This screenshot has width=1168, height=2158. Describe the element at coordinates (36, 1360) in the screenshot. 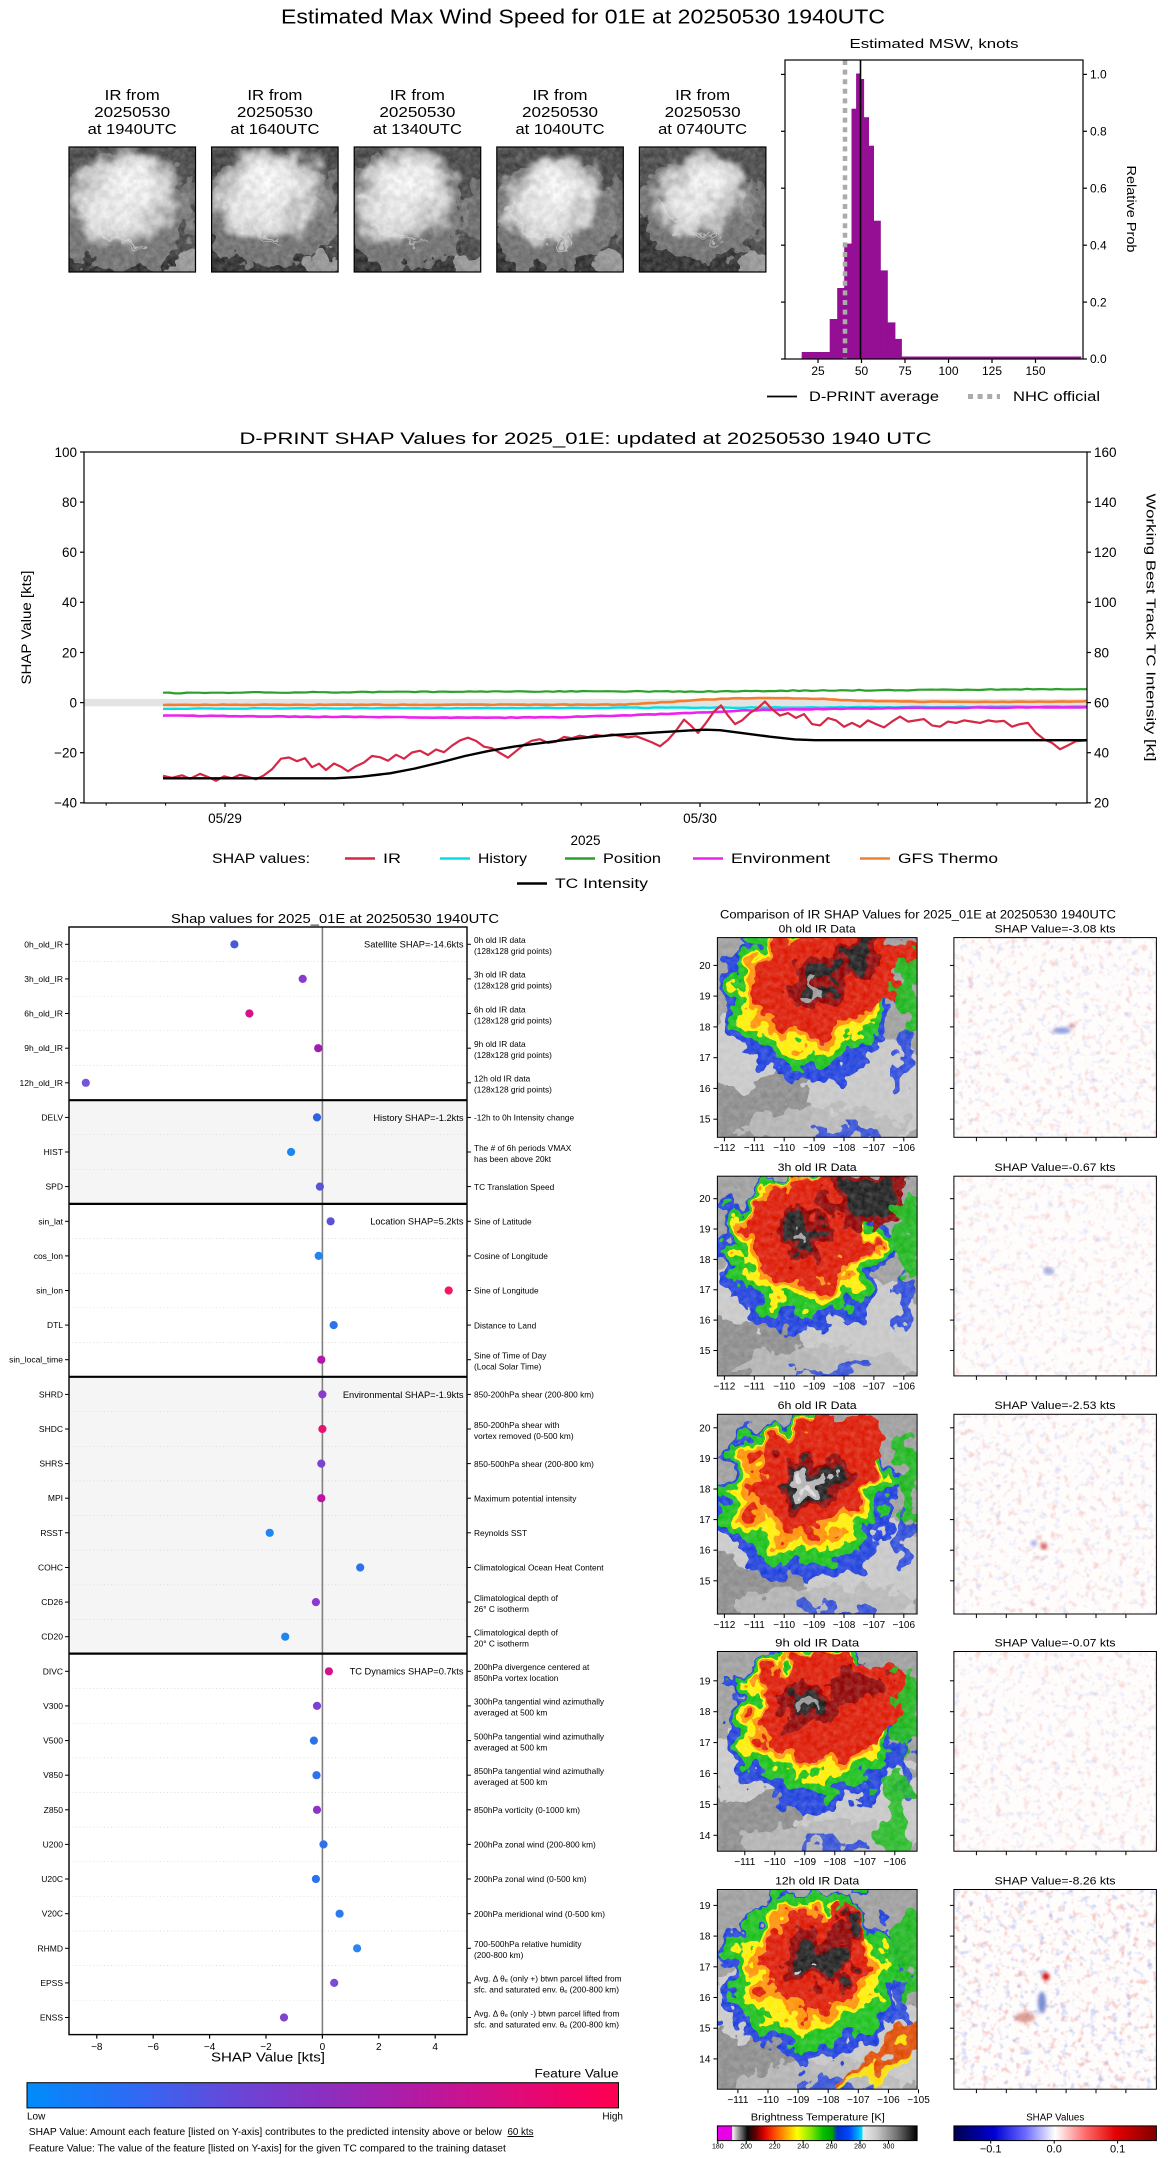

I see `svg-text: sin_local_time` at that location.